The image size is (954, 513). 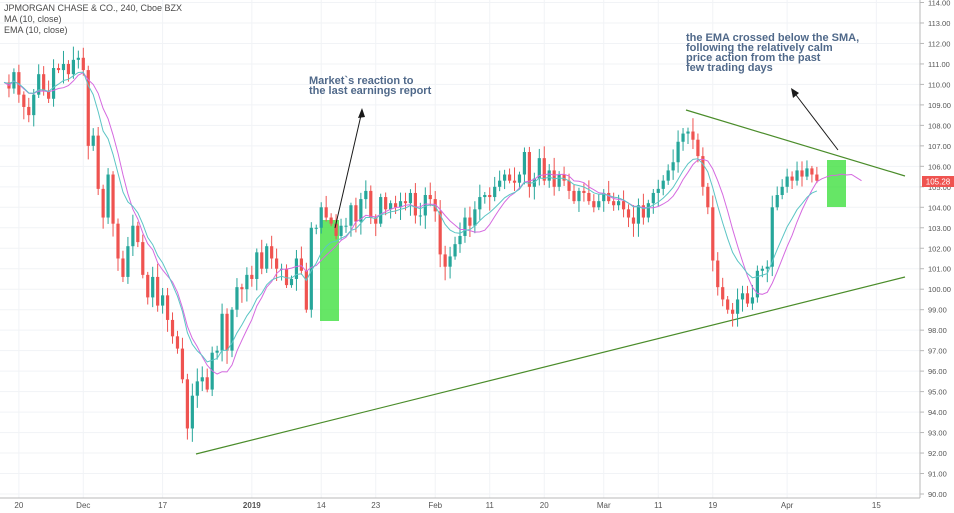 What do you see at coordinates (447, 505) in the screenshot?
I see `time-axis: 20 Dec 17 2019 14 23 Feb 11 20 Mar 11 19 Apr 15` at bounding box center [447, 505].